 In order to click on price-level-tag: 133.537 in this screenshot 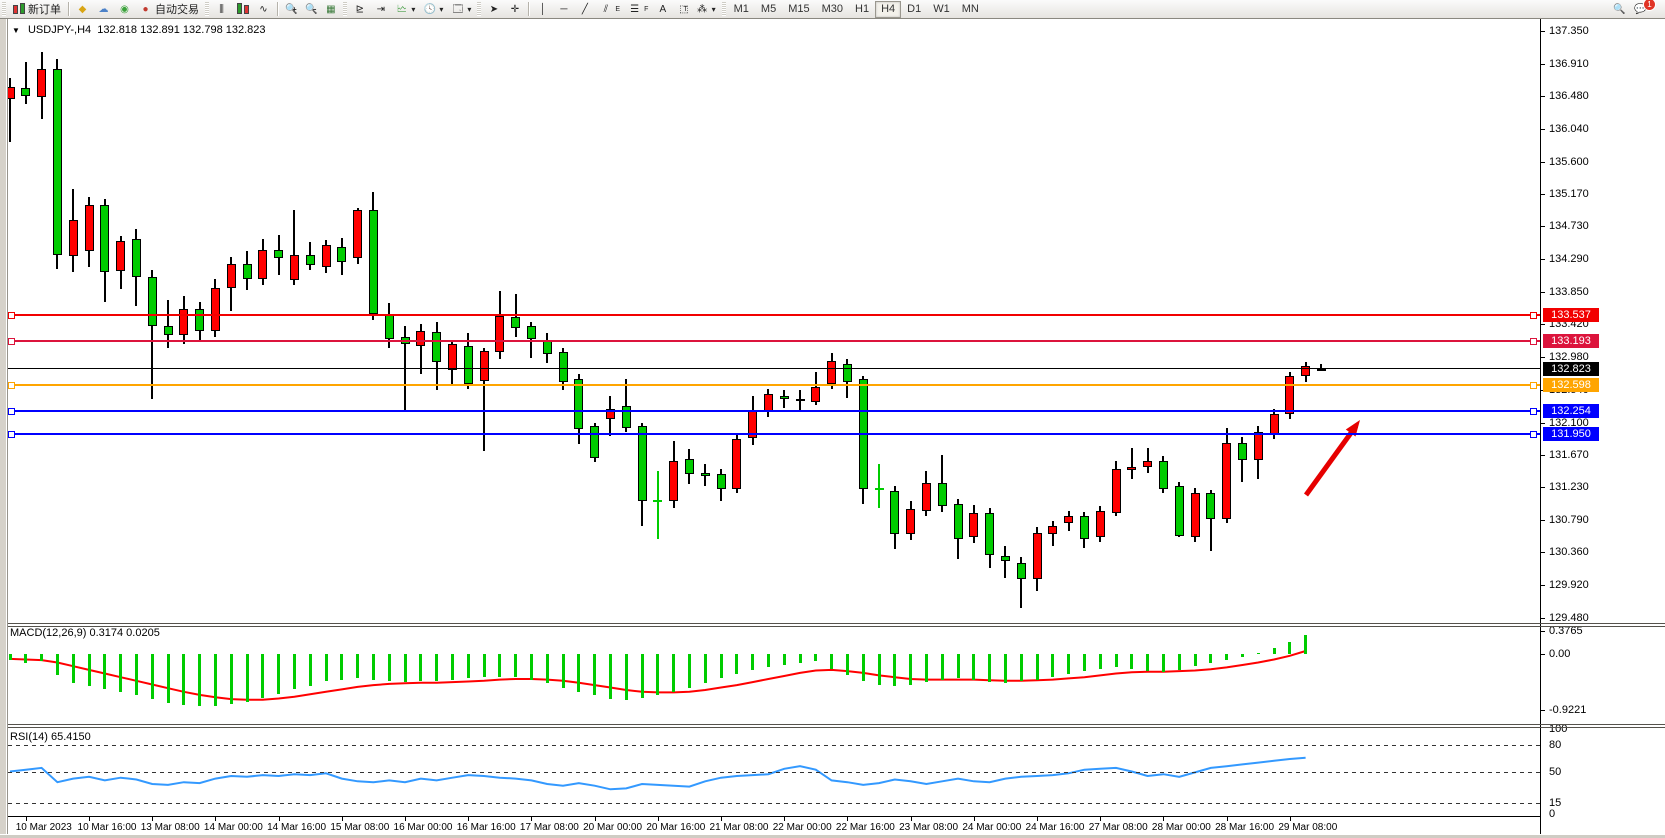, I will do `click(1571, 315)`.